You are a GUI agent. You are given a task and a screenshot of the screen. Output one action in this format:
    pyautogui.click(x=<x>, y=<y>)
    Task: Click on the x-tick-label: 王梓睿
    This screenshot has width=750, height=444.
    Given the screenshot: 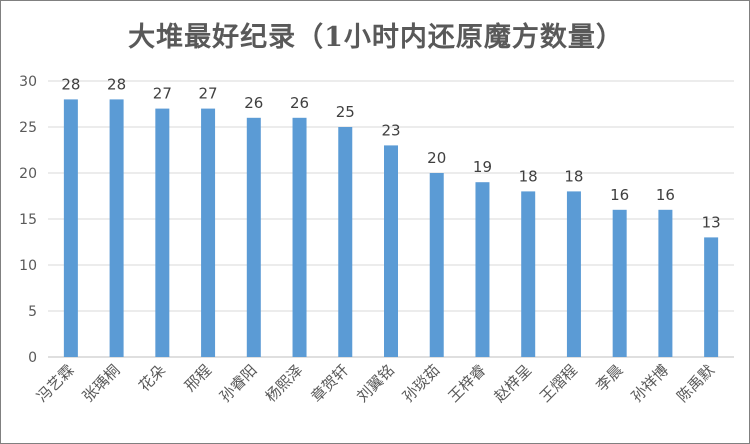 What is the action you would take?
    pyautogui.click(x=467, y=383)
    